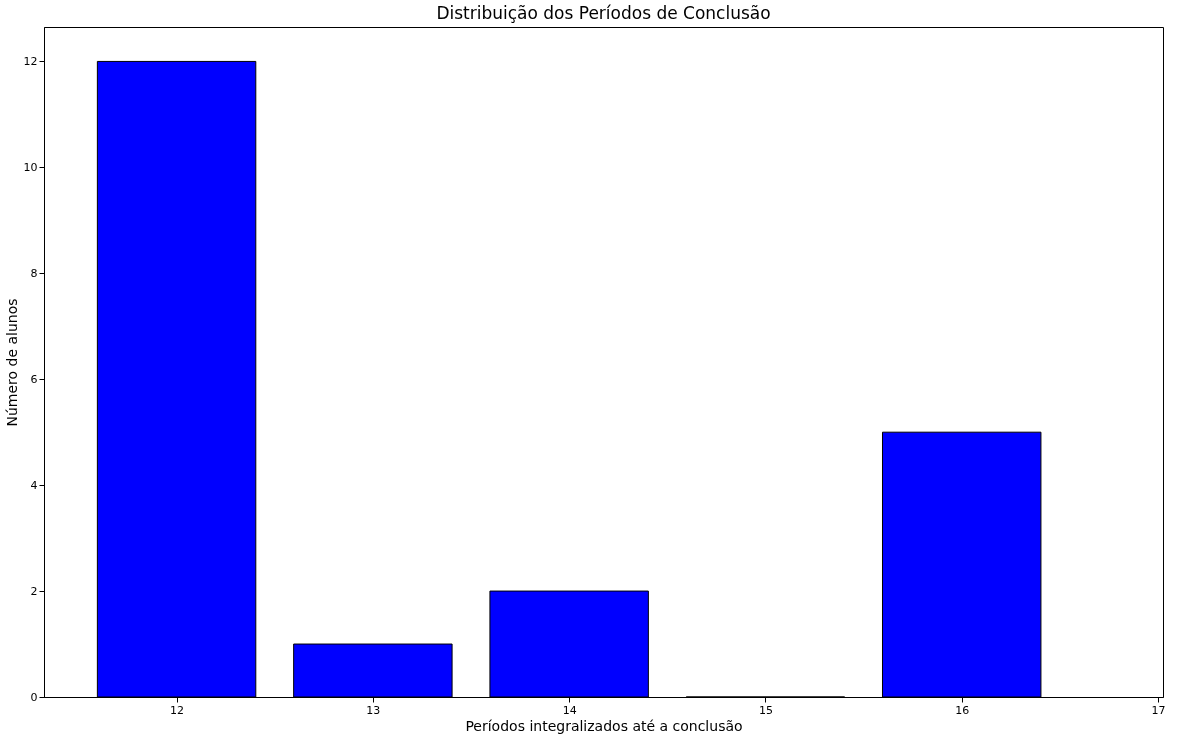 The height and width of the screenshot is (751, 1204). Describe the element at coordinates (34, 379) in the screenshot. I see `y-tick-label: 6` at that location.